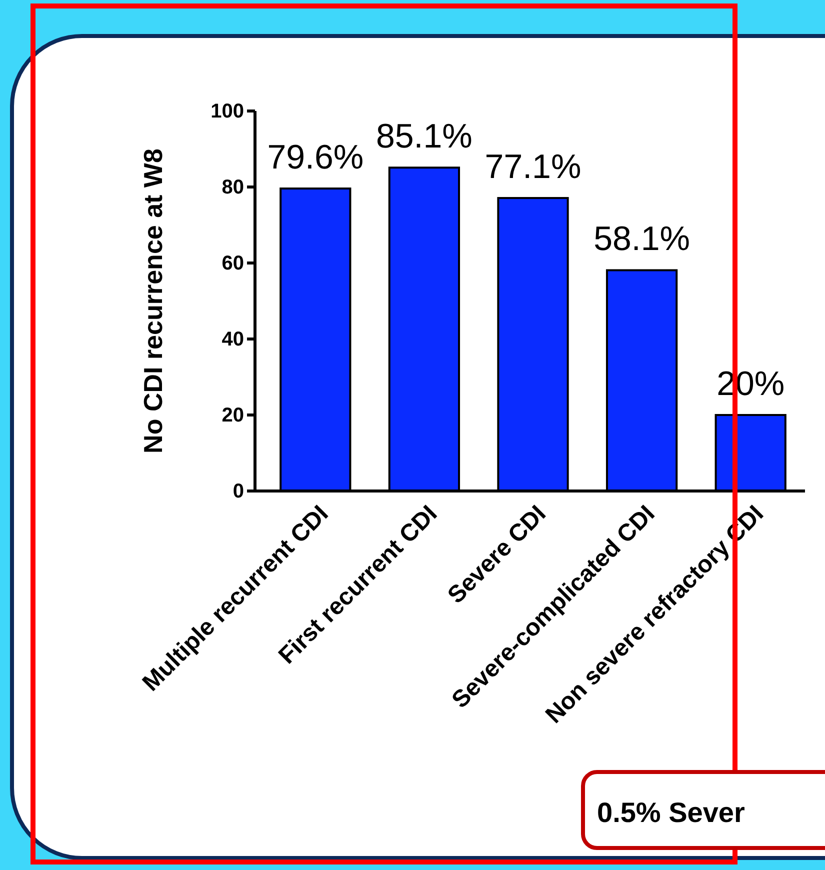 The image size is (825, 870). What do you see at coordinates (671, 812) in the screenshot?
I see `text: 0.5% Sever` at bounding box center [671, 812].